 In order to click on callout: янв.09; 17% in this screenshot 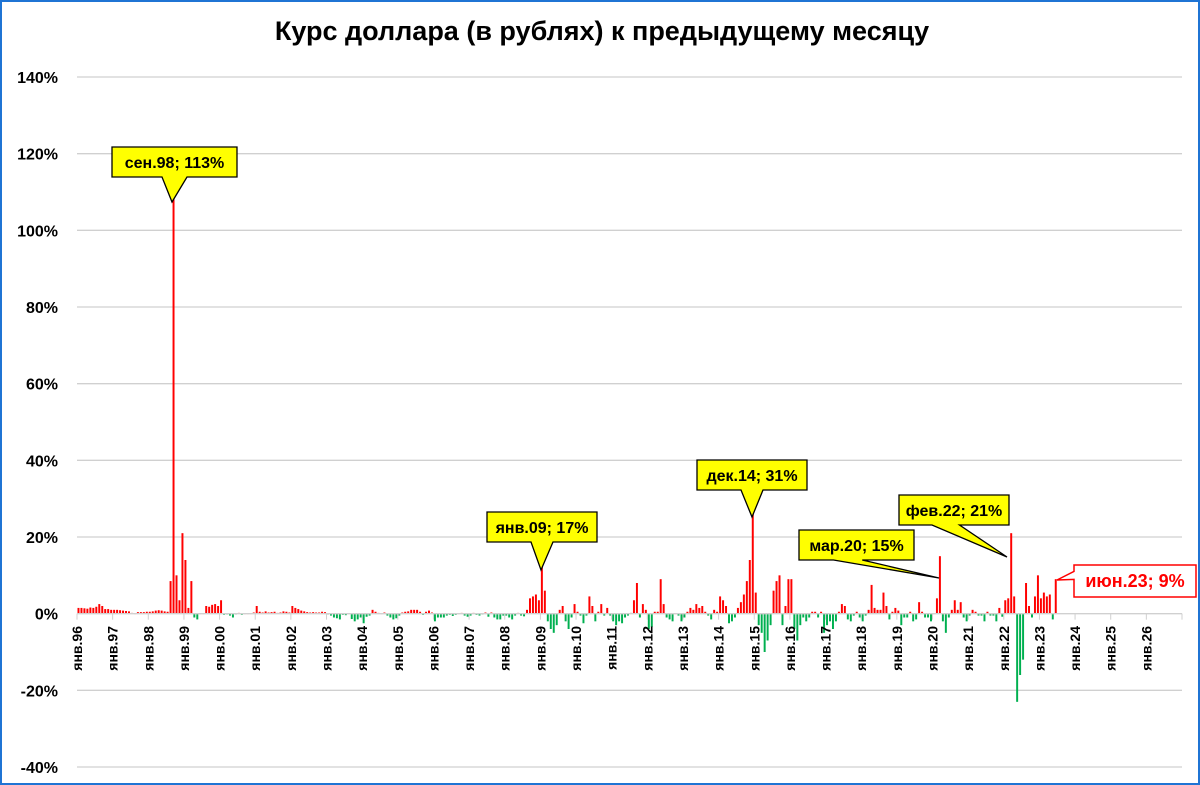, I will do `click(542, 541)`.